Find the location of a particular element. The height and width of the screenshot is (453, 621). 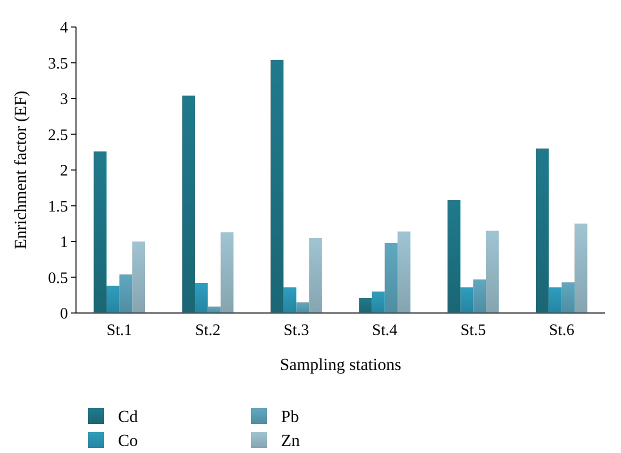

x-tick-label: St.5 is located at coordinates (473, 330).